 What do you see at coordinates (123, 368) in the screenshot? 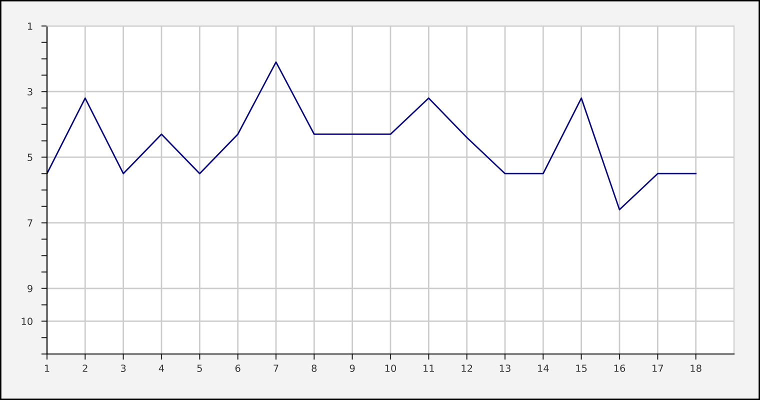
I see `x-tick-label: 3` at bounding box center [123, 368].